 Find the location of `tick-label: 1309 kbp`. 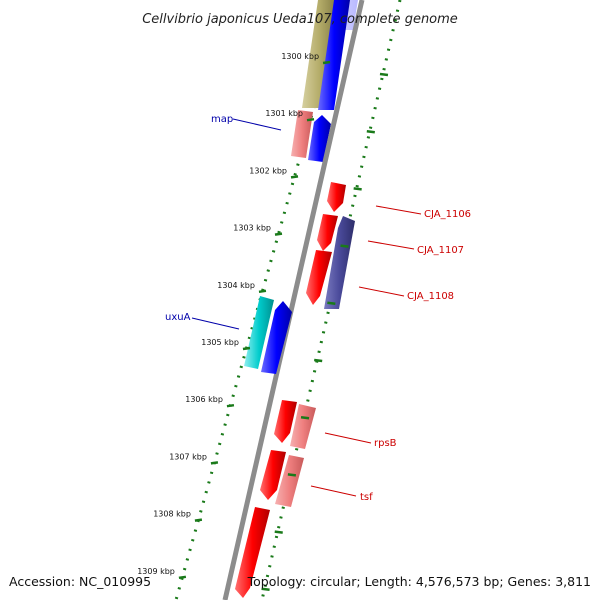

tick-label: 1309 kbp is located at coordinates (156, 571).